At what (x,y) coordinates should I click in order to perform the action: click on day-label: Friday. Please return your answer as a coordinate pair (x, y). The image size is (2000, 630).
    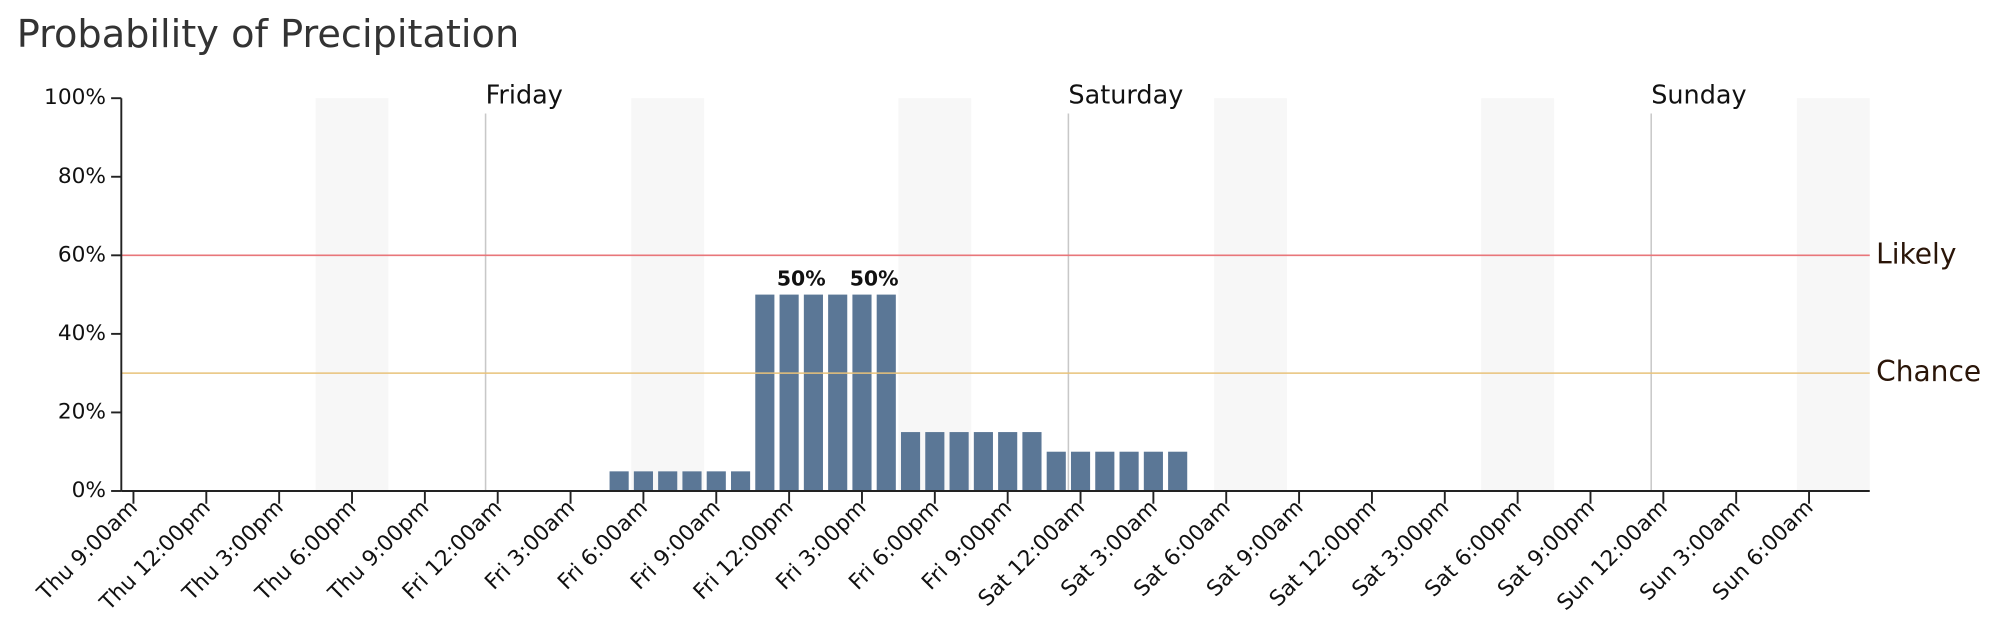
    Looking at the image, I should click on (524, 95).